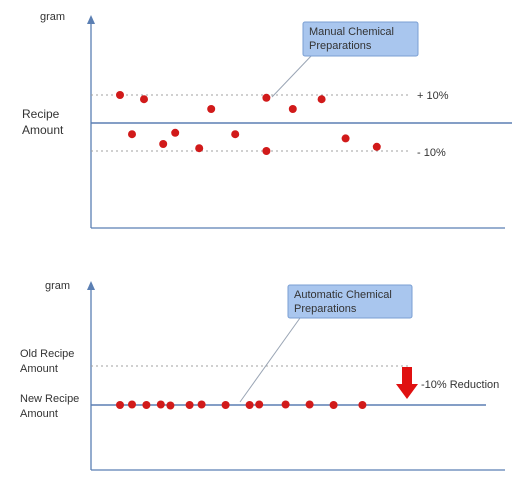 The width and height of the screenshot is (518, 481). Describe the element at coordinates (43, 122) in the screenshot. I see `manual-recipe-amount-label: Recipe Amount` at that location.